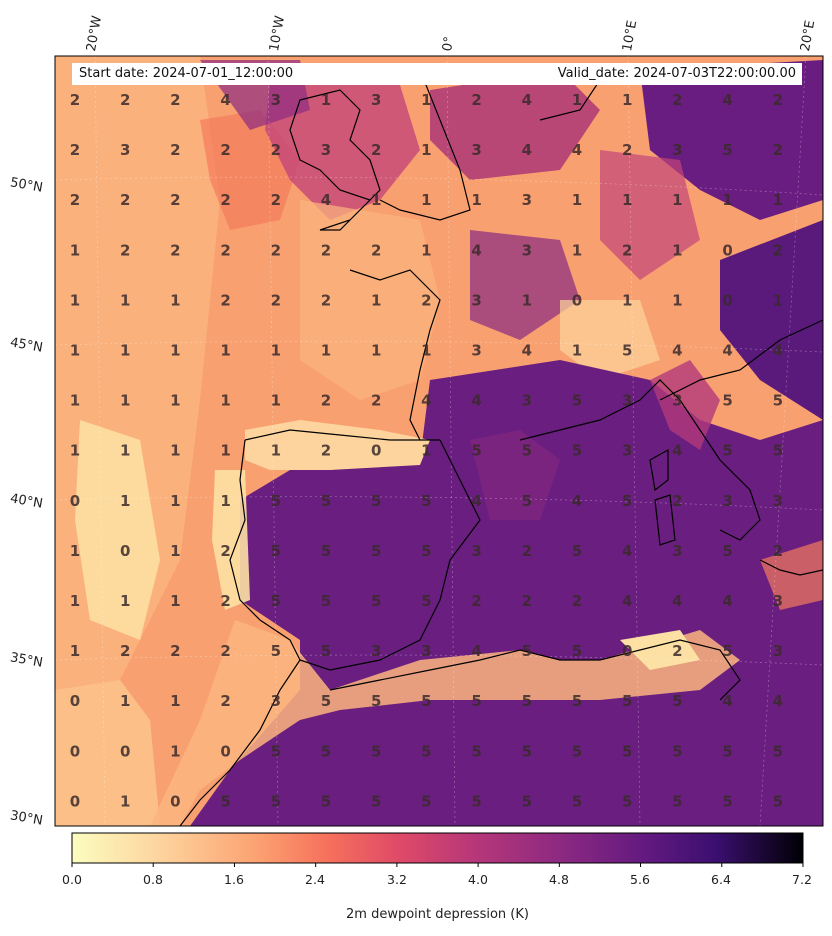  Describe the element at coordinates (153, 879) in the screenshot. I see `colorbar-tick-label: 0.8` at that location.